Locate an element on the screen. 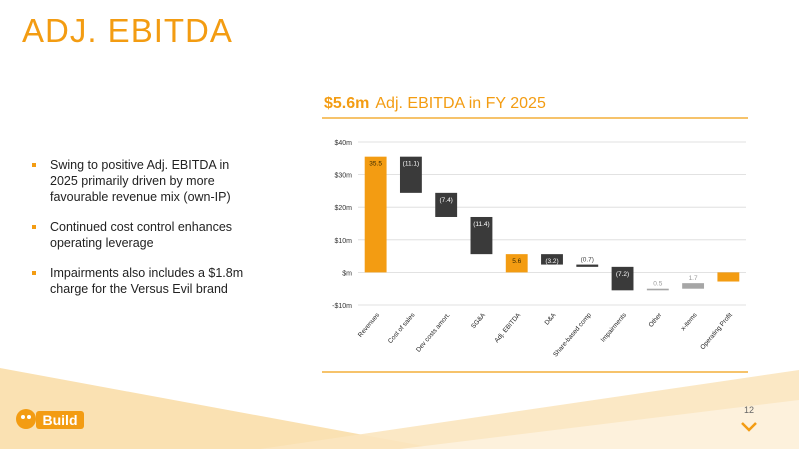 The width and height of the screenshot is (799, 449). y-tick-label: -$10m is located at coordinates (342, 306).